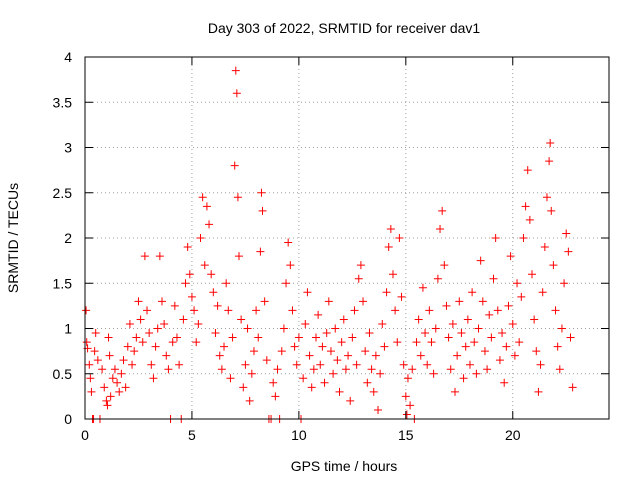  Describe the element at coordinates (68, 238) in the screenshot. I see `y-tick-label: 2` at that location.